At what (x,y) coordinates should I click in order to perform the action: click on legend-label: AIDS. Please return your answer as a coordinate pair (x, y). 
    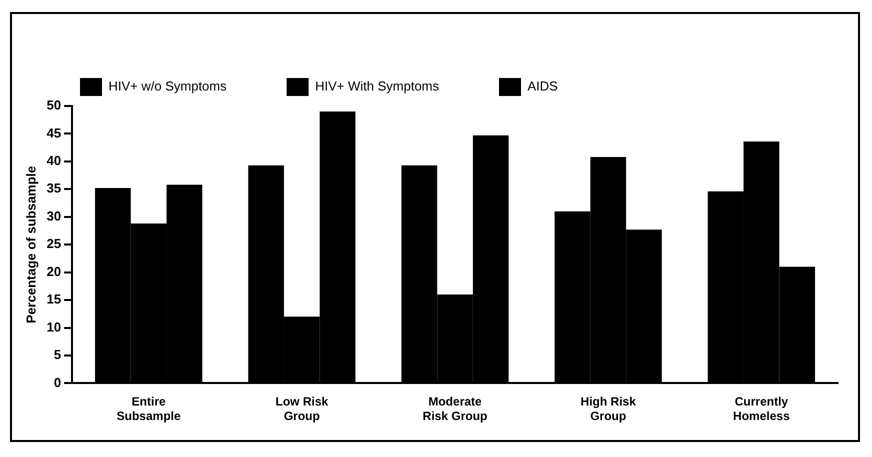
    Looking at the image, I should click on (543, 86).